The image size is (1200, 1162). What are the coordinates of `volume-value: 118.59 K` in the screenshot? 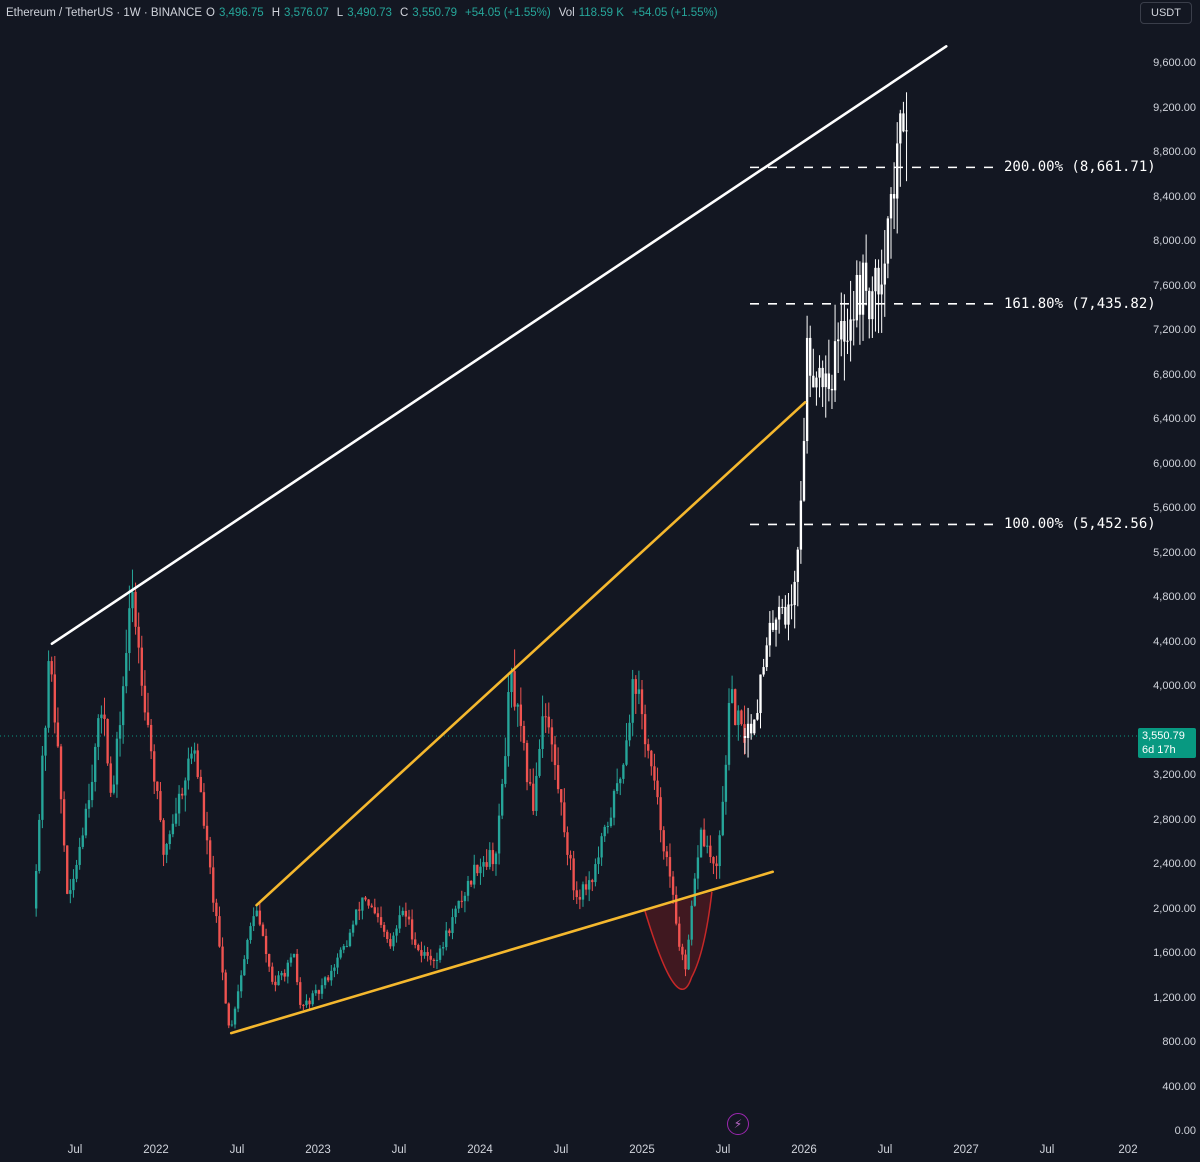 It's located at (601, 13).